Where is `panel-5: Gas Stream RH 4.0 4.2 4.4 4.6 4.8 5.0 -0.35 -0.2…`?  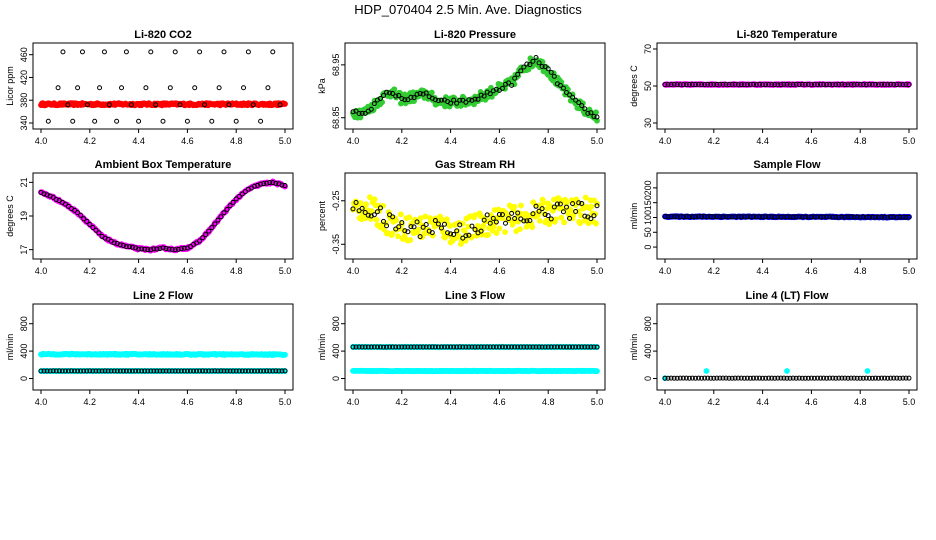
panel-5: Gas Stream RH 4.0 4.2 4.4 4.6 4.8 5.0 -0.35 -0.2… is located at coordinates (461, 217).